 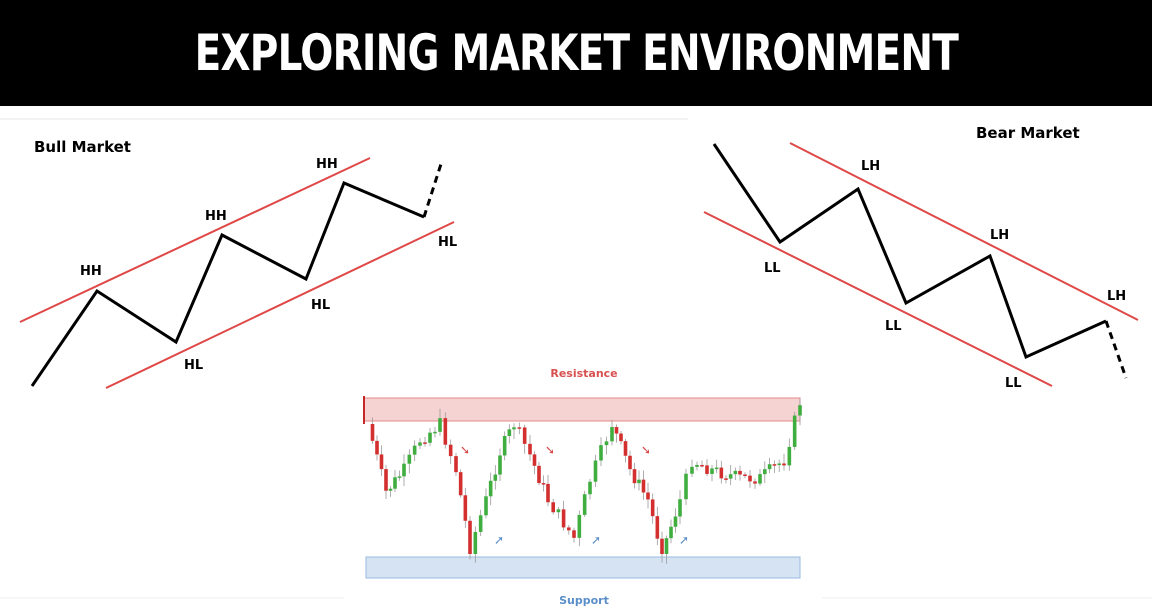 I want to click on bull-price-path, so click(x=227, y=284).